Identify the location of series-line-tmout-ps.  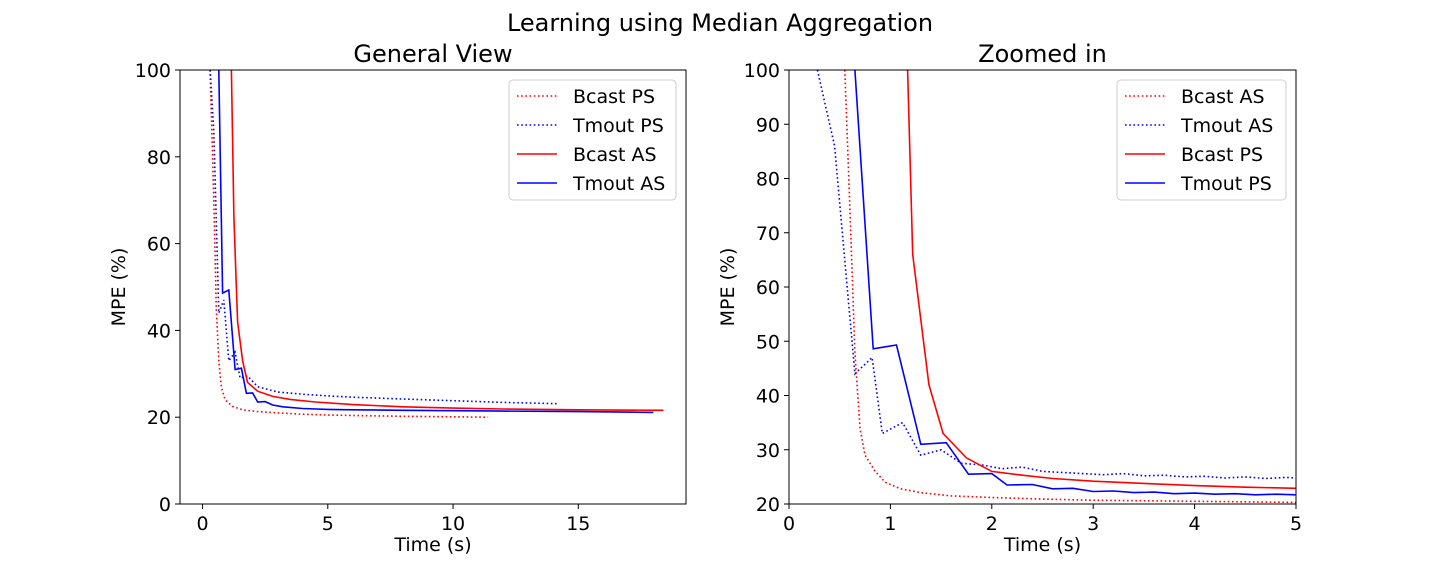
(384, 237).